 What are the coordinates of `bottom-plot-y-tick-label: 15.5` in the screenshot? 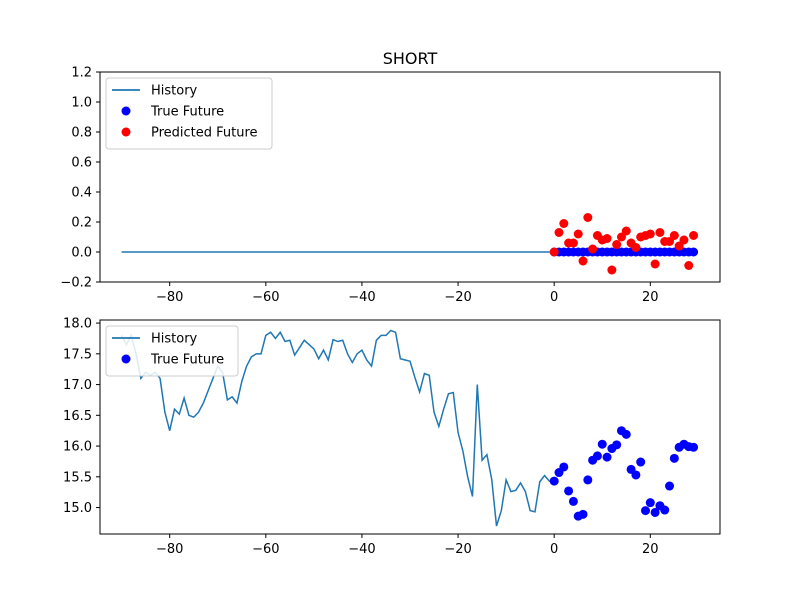 It's located at (77, 477).